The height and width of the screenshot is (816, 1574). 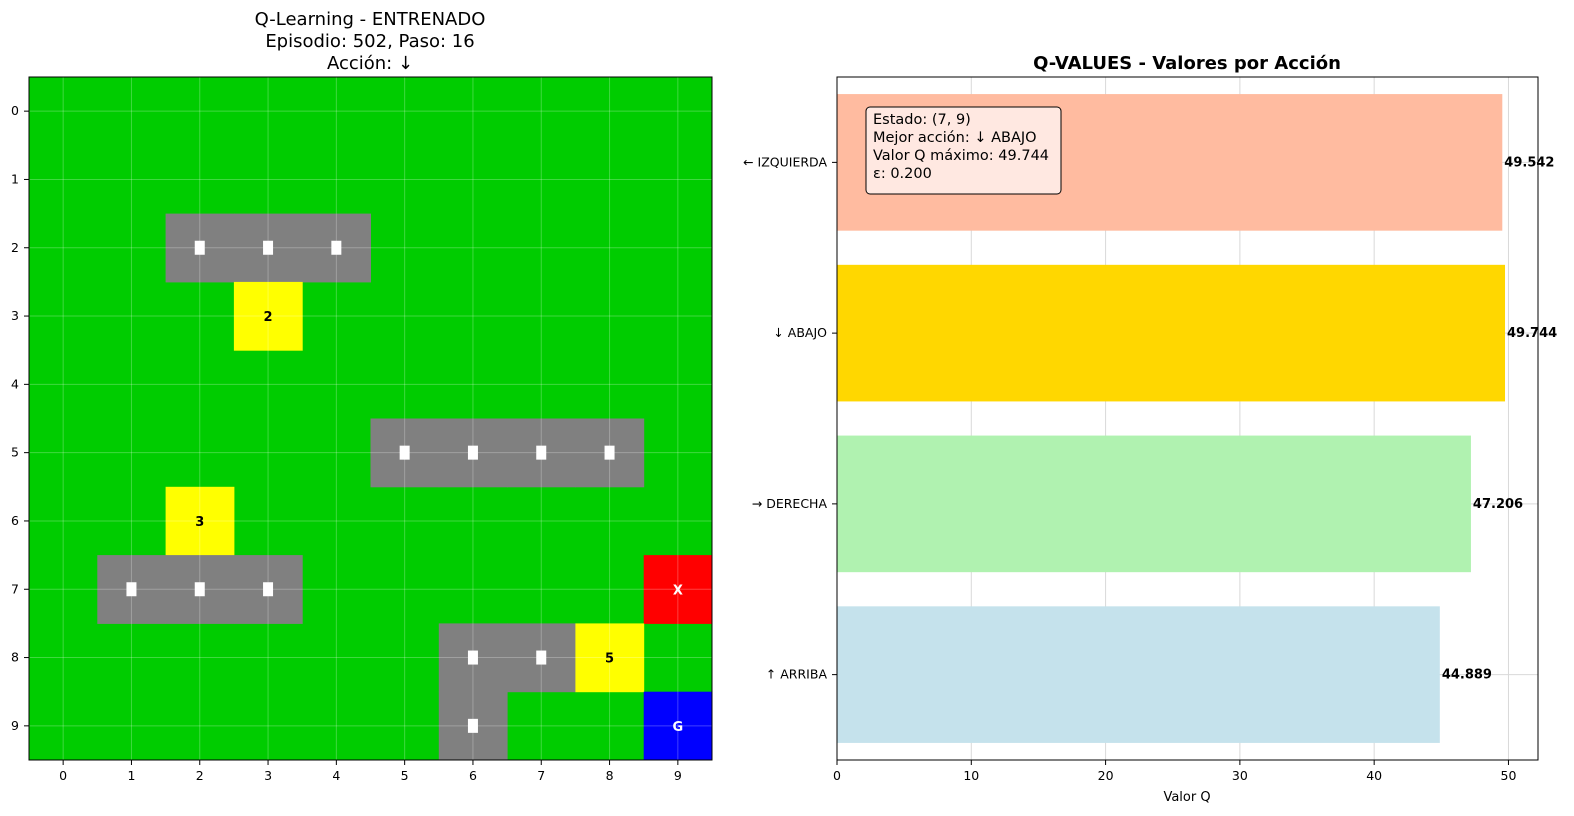 I want to click on q-values-title: Q-VALUES - Valores por Acción, so click(x=1187, y=63).